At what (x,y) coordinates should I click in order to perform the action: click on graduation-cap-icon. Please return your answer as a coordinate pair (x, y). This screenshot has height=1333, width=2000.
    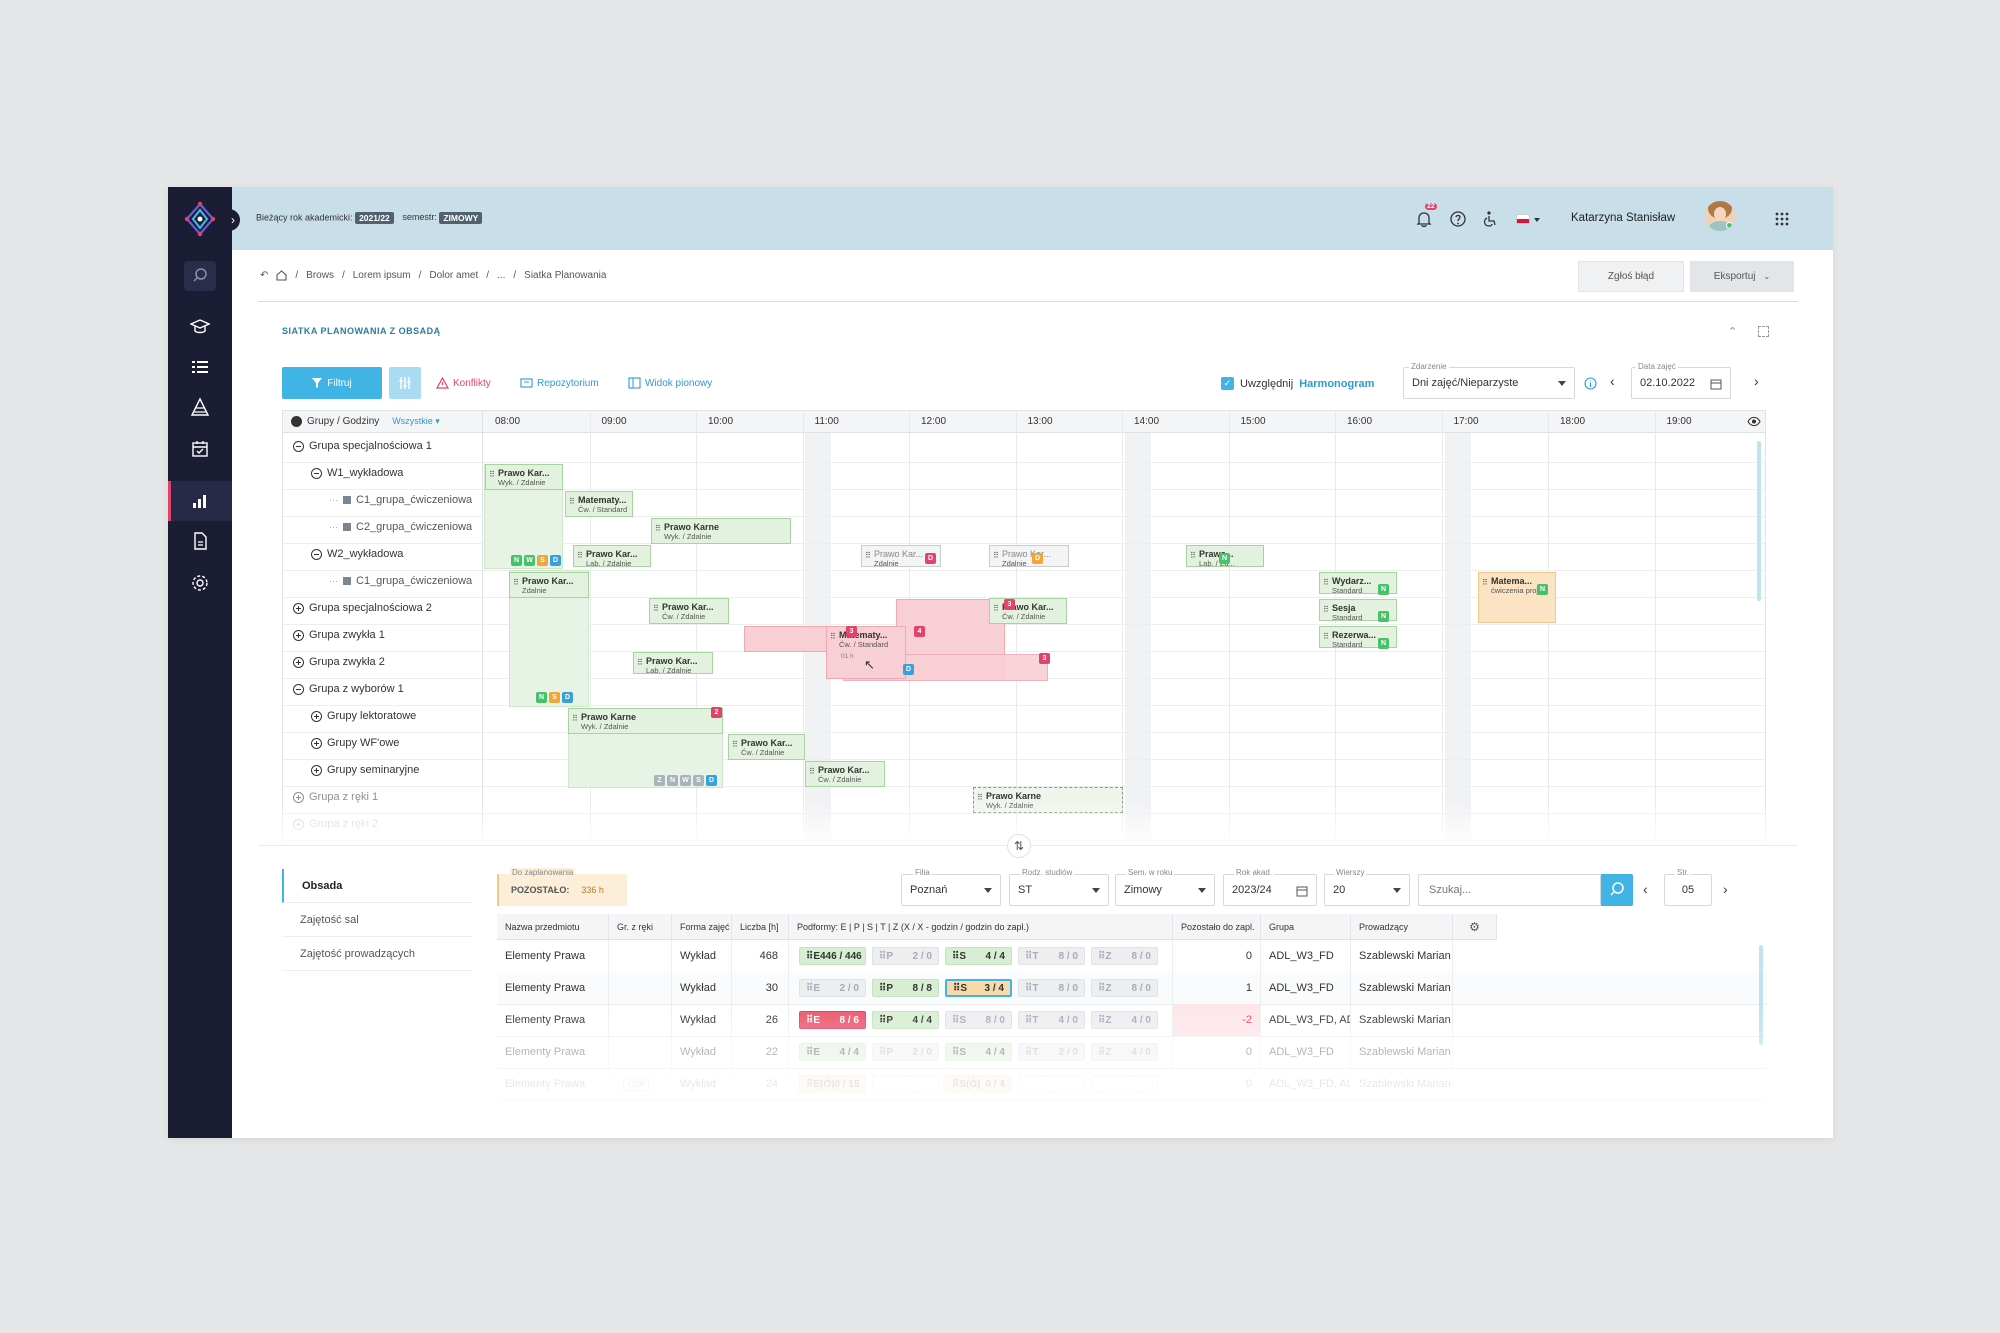
    Looking at the image, I should click on (200, 327).